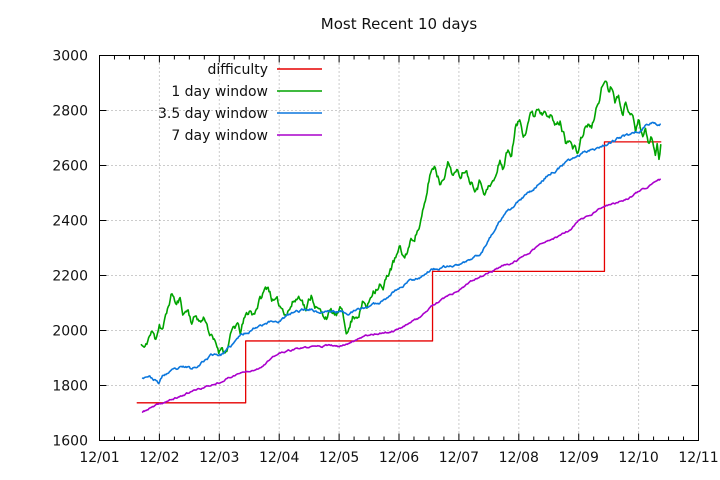 The image size is (720, 480). What do you see at coordinates (70, 57) in the screenshot?
I see `y-tick-label: 3000` at bounding box center [70, 57].